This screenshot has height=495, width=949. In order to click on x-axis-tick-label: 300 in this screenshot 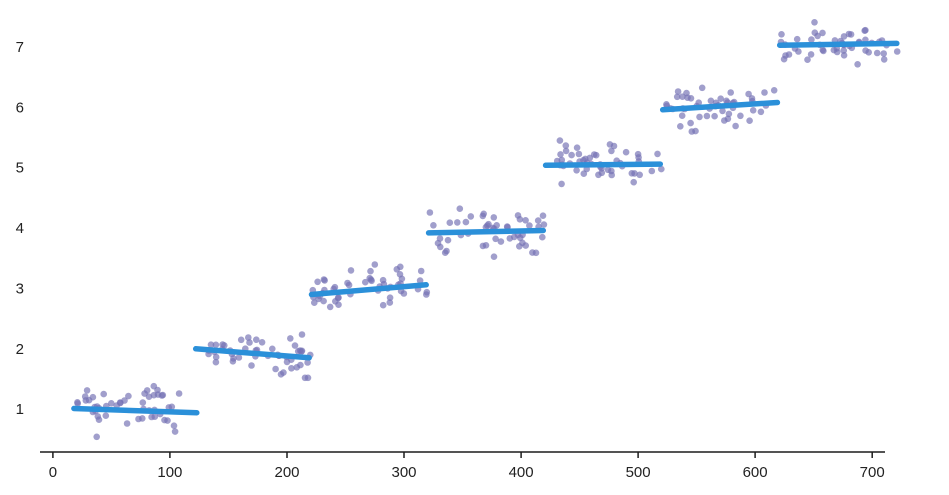, I will do `click(403, 472)`.